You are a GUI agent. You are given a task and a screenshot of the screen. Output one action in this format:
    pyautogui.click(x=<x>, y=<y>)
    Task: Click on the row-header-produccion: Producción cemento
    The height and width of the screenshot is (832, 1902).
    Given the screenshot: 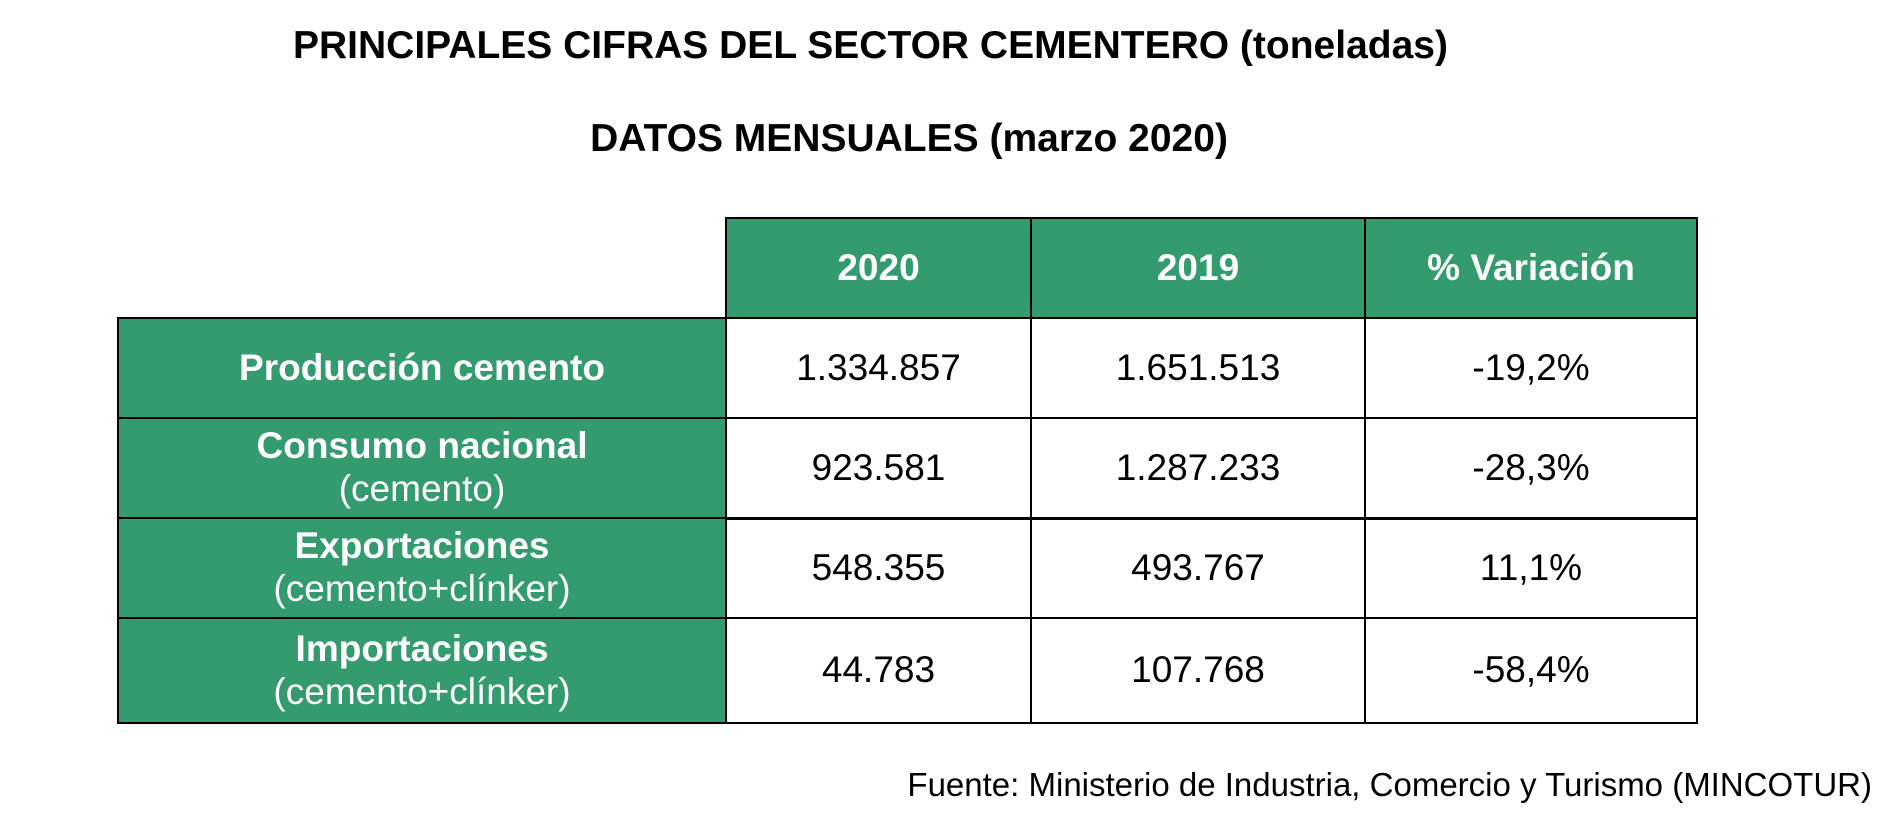 What is the action you would take?
    pyautogui.click(x=422, y=368)
    